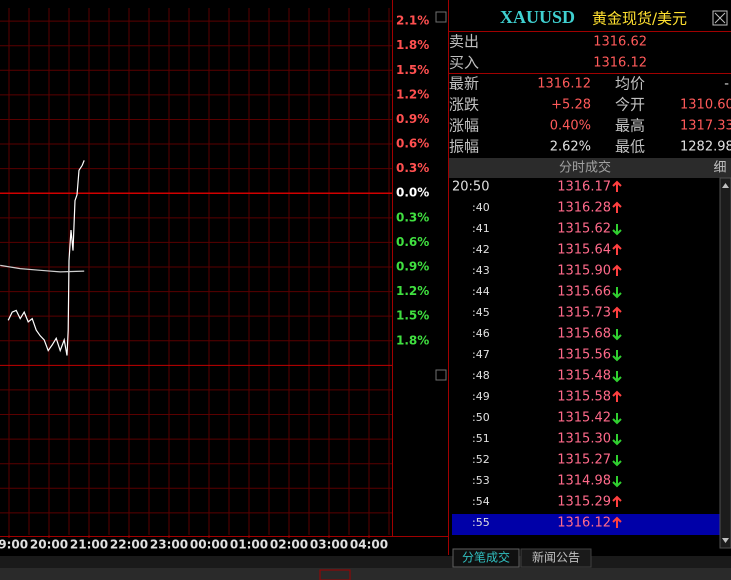  Describe the element at coordinates (584, 229) in the screenshot. I see `trade-price: 1315.62` at that location.